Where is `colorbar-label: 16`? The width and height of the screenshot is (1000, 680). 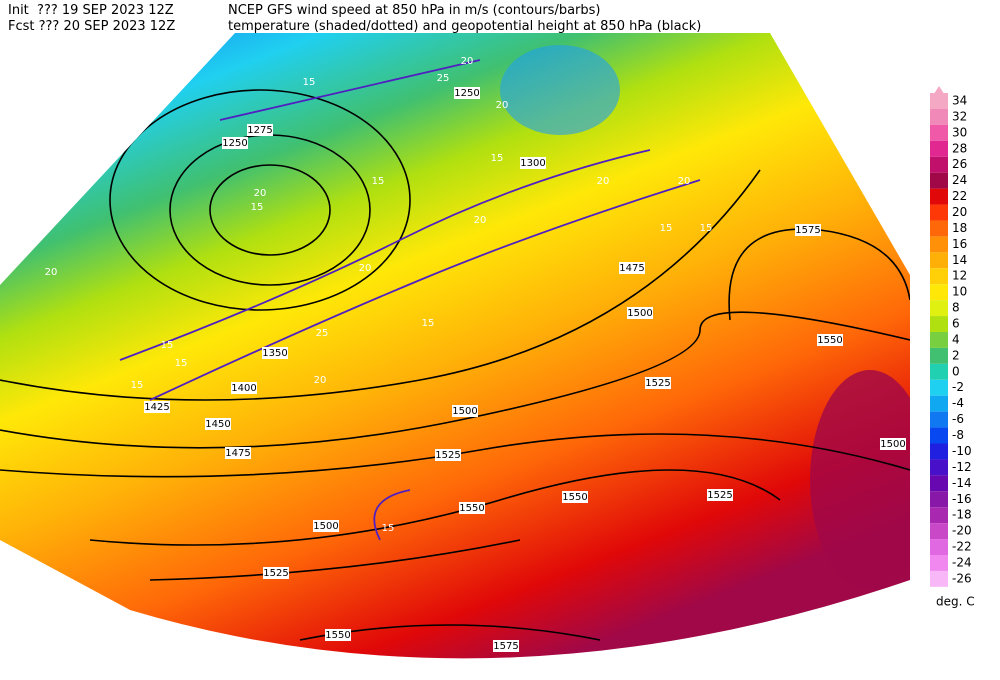 colorbar-label: 16 is located at coordinates (959, 244).